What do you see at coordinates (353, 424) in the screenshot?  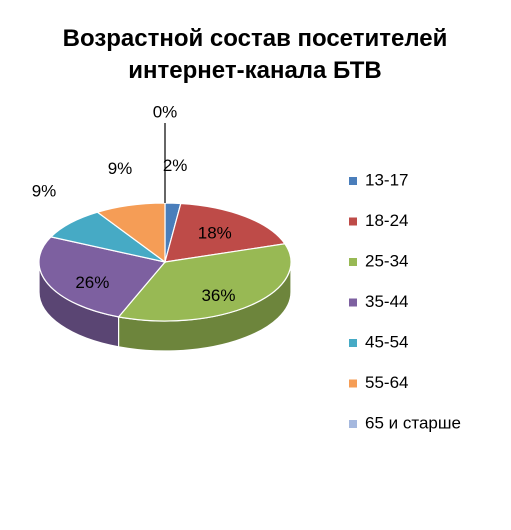 I see `legend-swatch-65 и старше` at bounding box center [353, 424].